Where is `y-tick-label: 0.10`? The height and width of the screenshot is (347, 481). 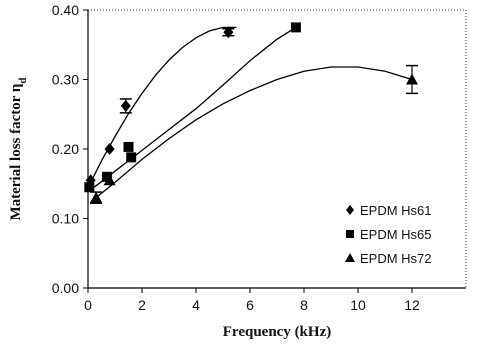
y-tick-label: 0.10 is located at coordinates (65, 219).